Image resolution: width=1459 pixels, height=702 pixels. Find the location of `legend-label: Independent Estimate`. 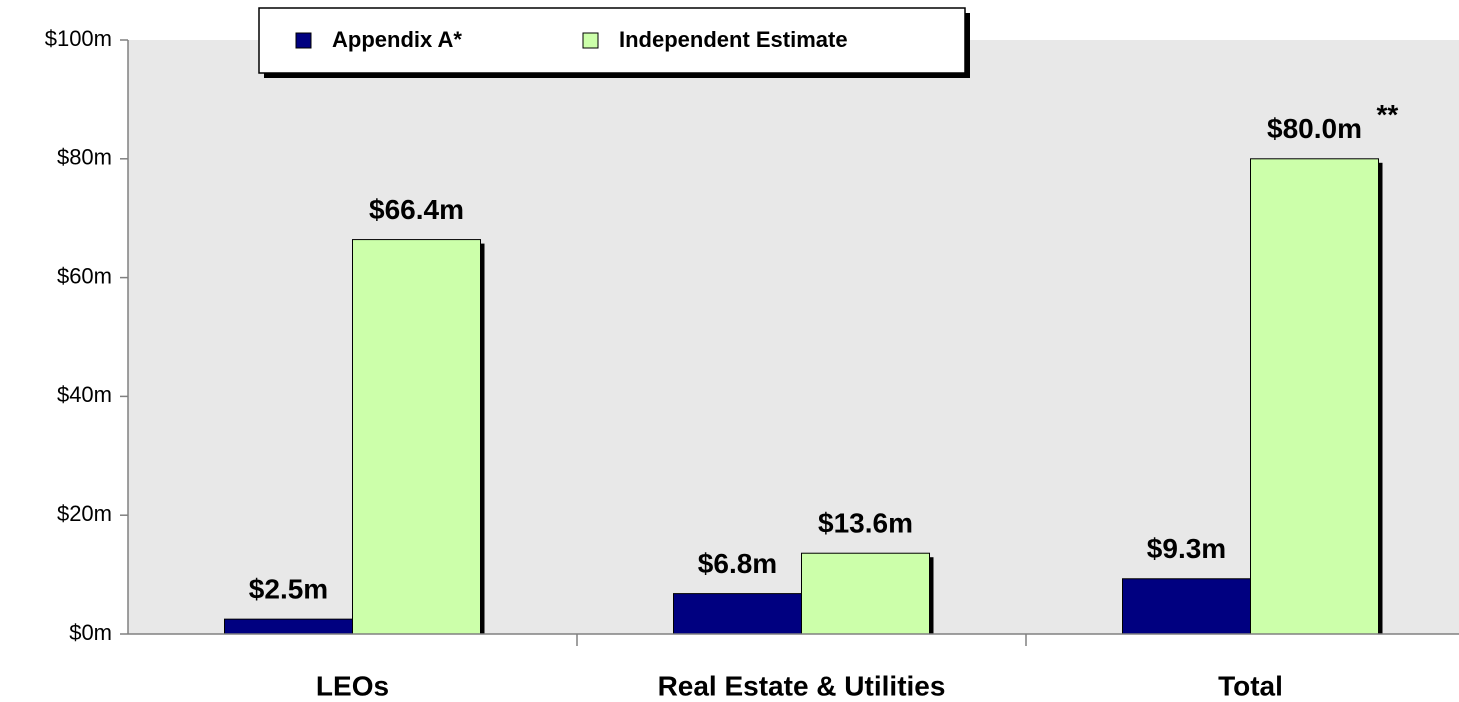

legend-label: Independent Estimate is located at coordinates (733, 39).